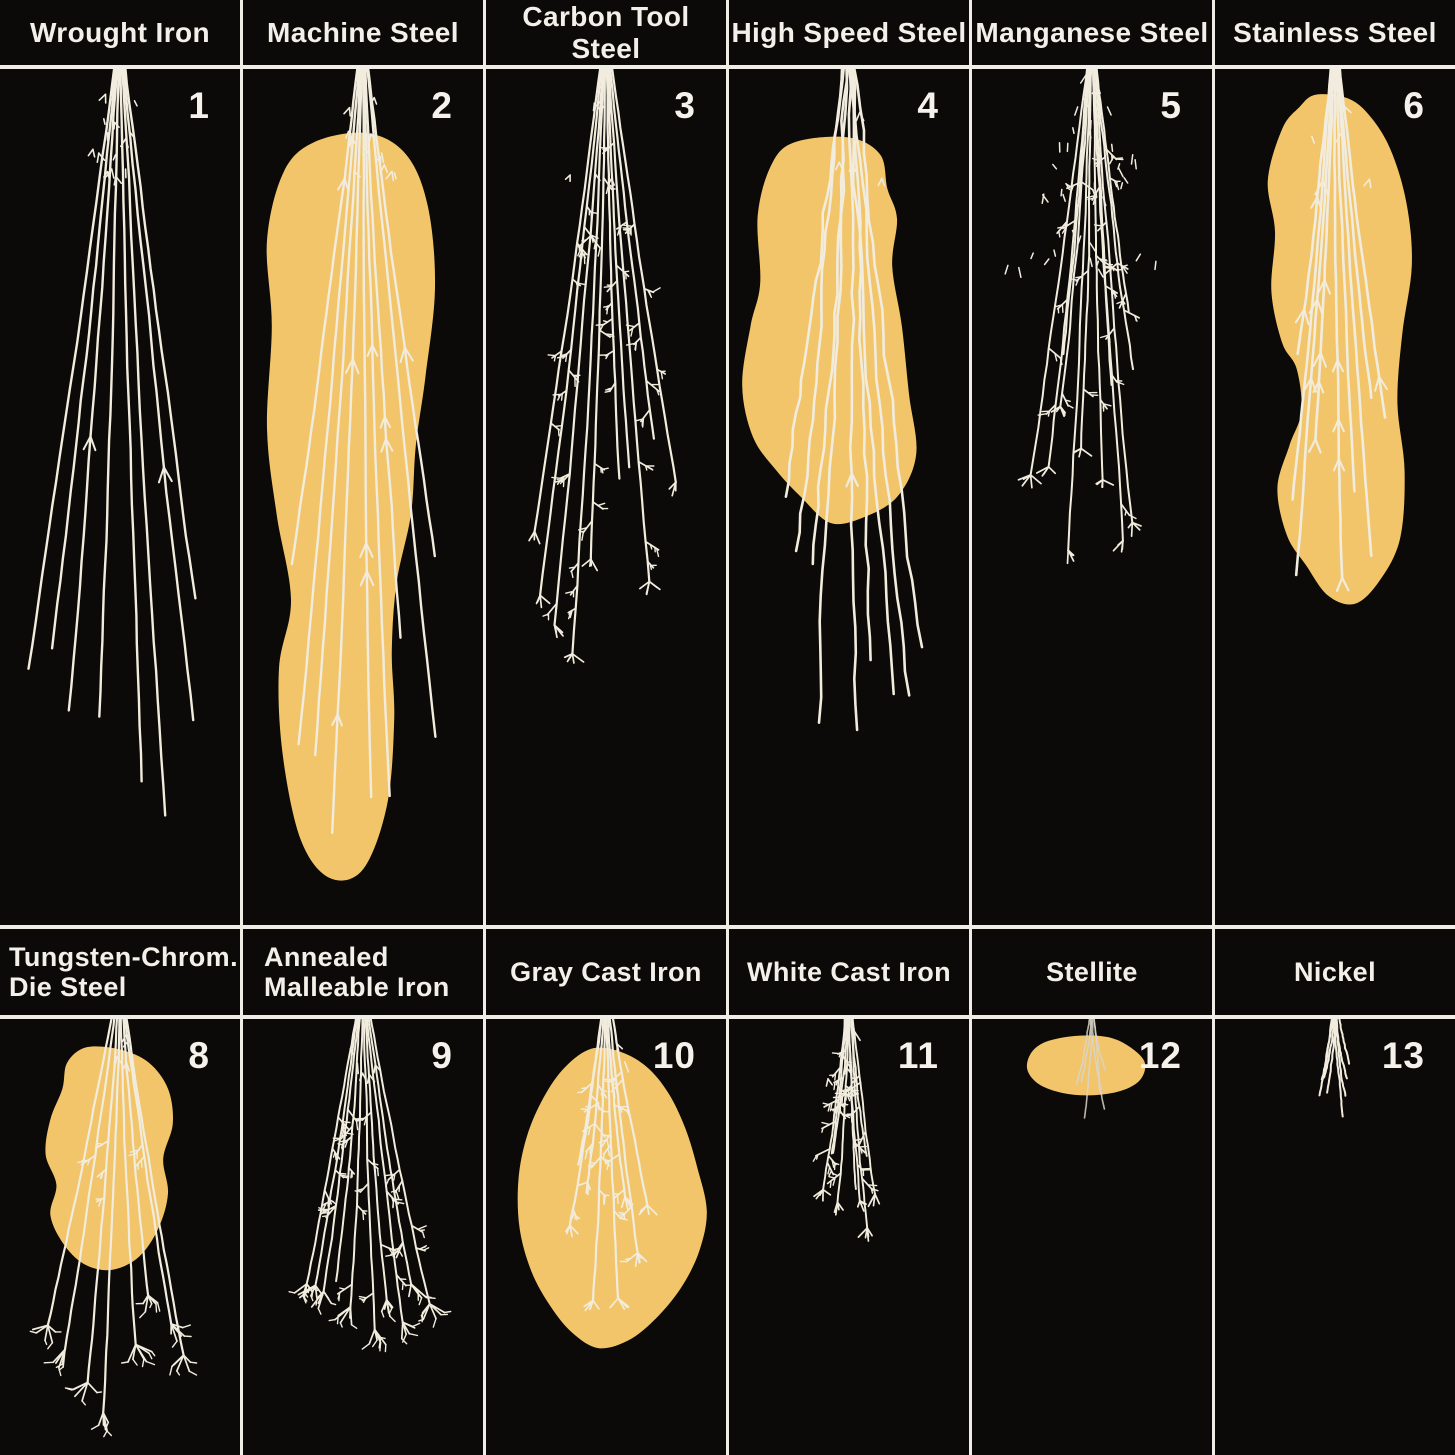  Describe the element at coordinates (1160, 1055) in the screenshot. I see `panel-number: 12` at that location.